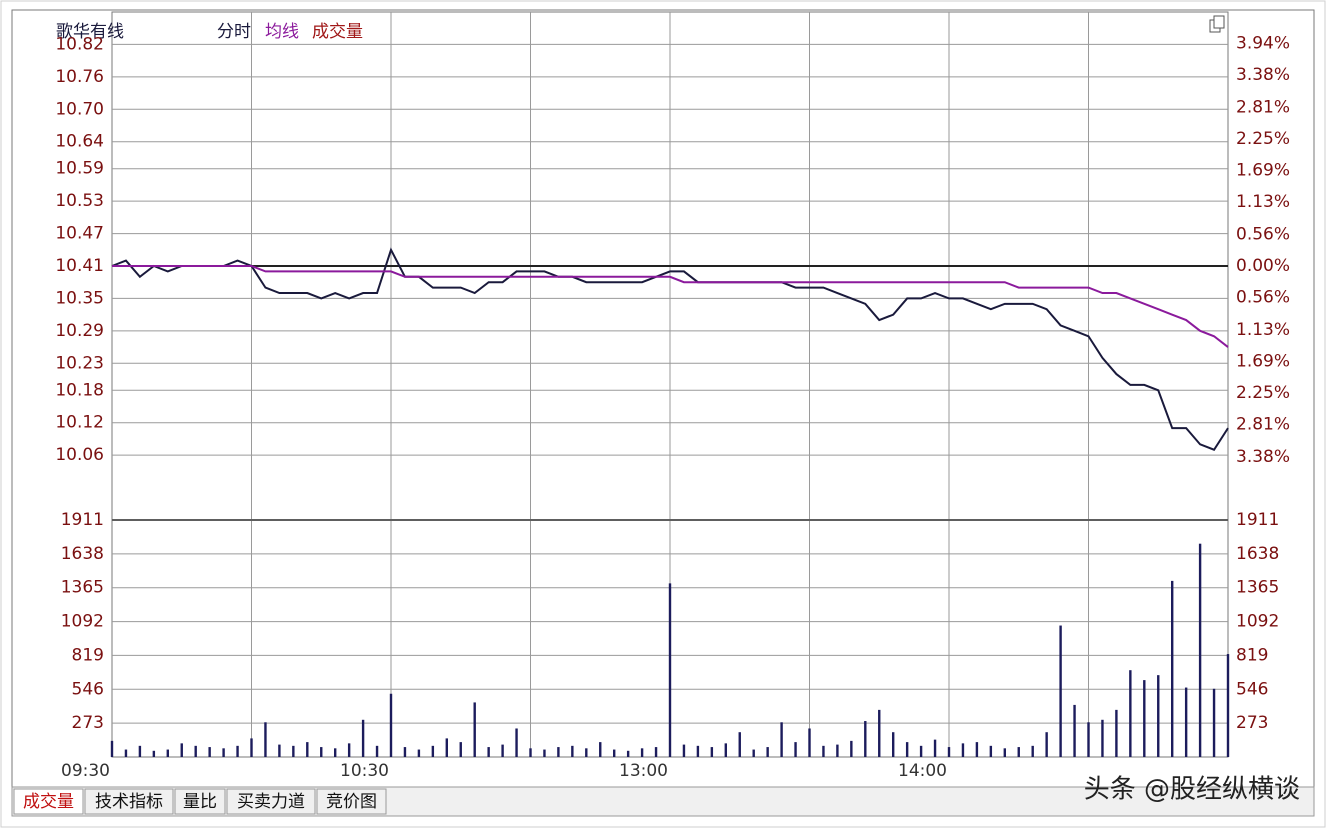 The height and width of the screenshot is (828, 1326). I want to click on tab-label: 技术指标, so click(129, 802).